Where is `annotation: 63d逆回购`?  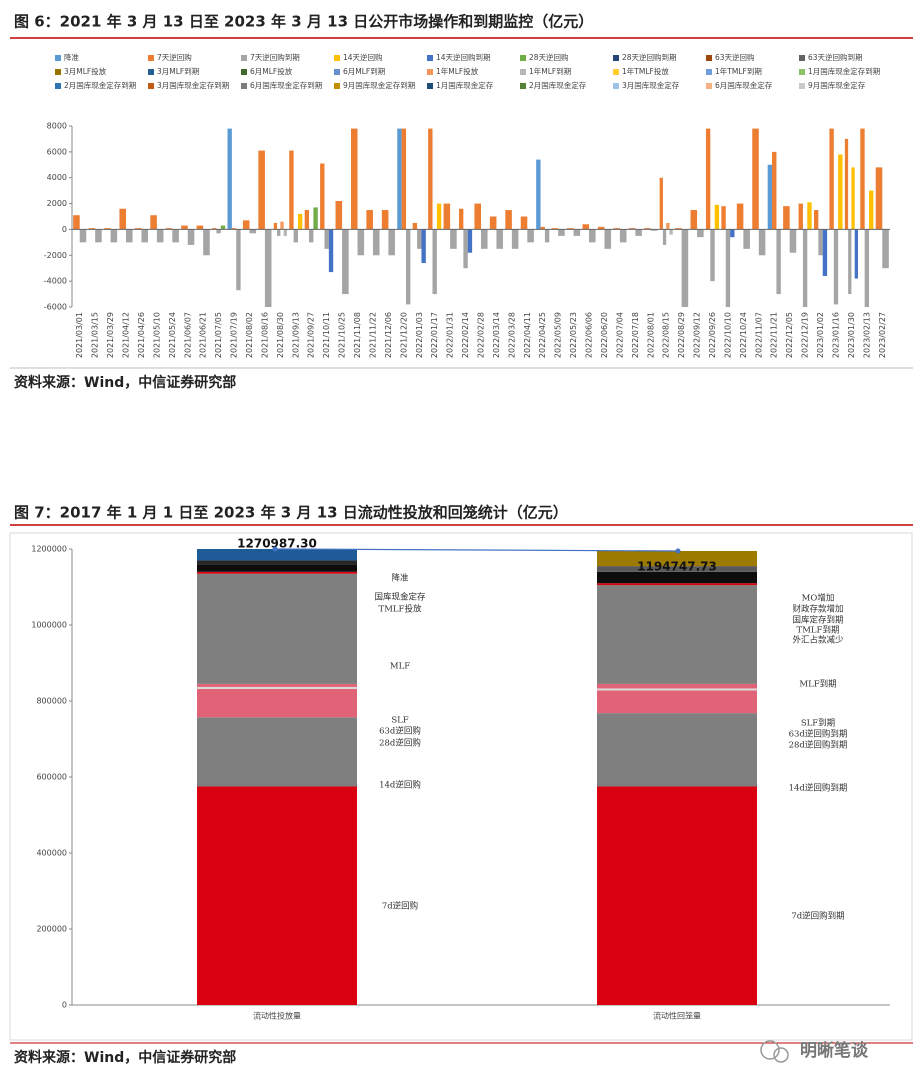 annotation: 63d逆回购 is located at coordinates (400, 731).